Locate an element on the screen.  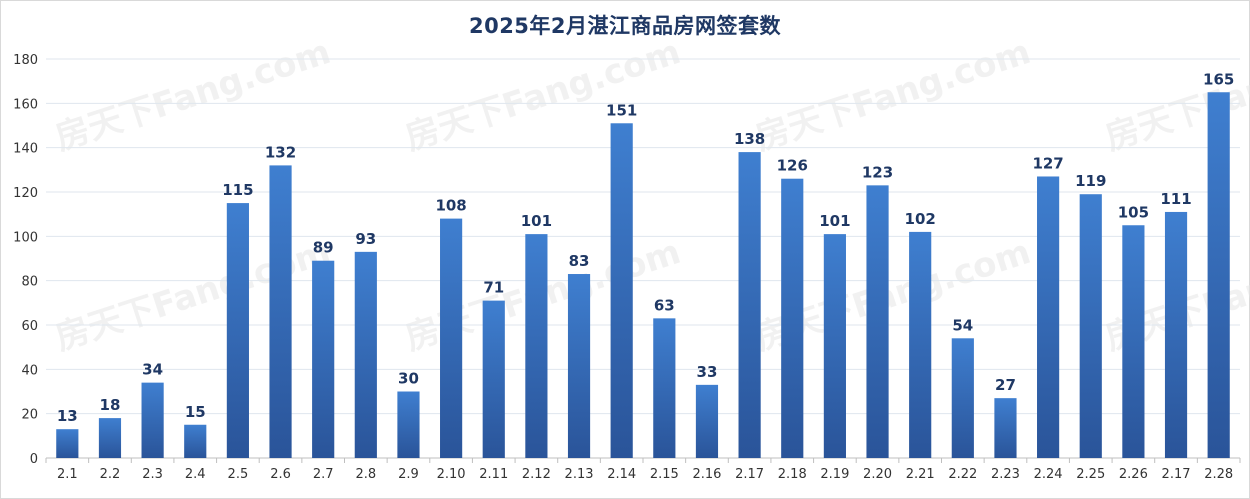
data-label: 30 is located at coordinates (408, 379).